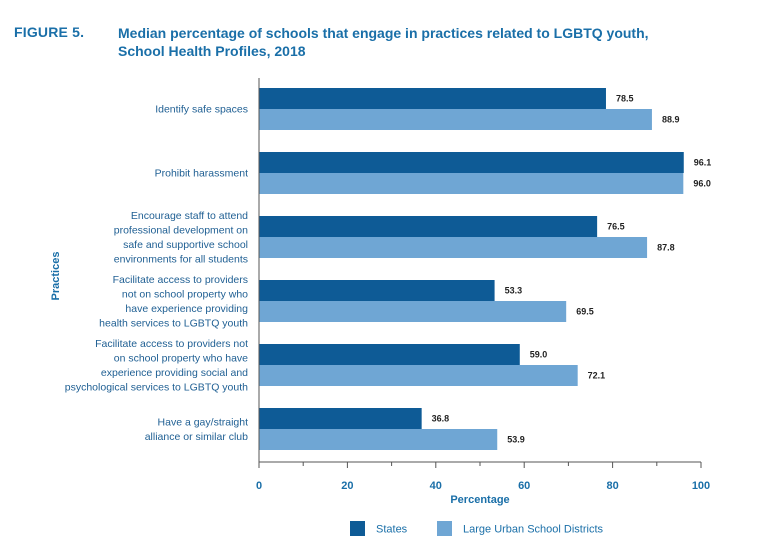 Image resolution: width=761 pixels, height=559 pixels. I want to click on category-label-line: Identify safe spaces, so click(201, 110).